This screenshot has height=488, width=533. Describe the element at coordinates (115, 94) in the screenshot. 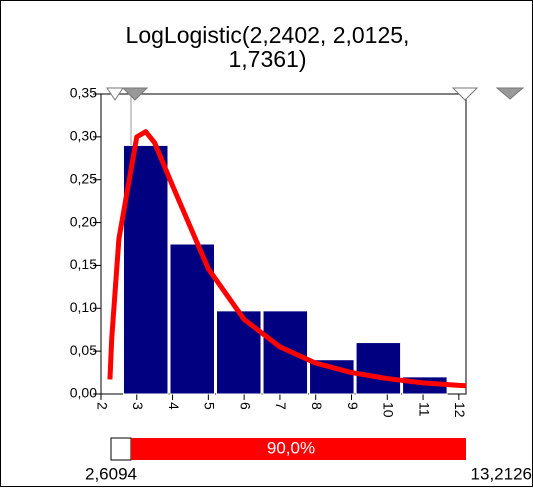

I see `left-handle` at that location.